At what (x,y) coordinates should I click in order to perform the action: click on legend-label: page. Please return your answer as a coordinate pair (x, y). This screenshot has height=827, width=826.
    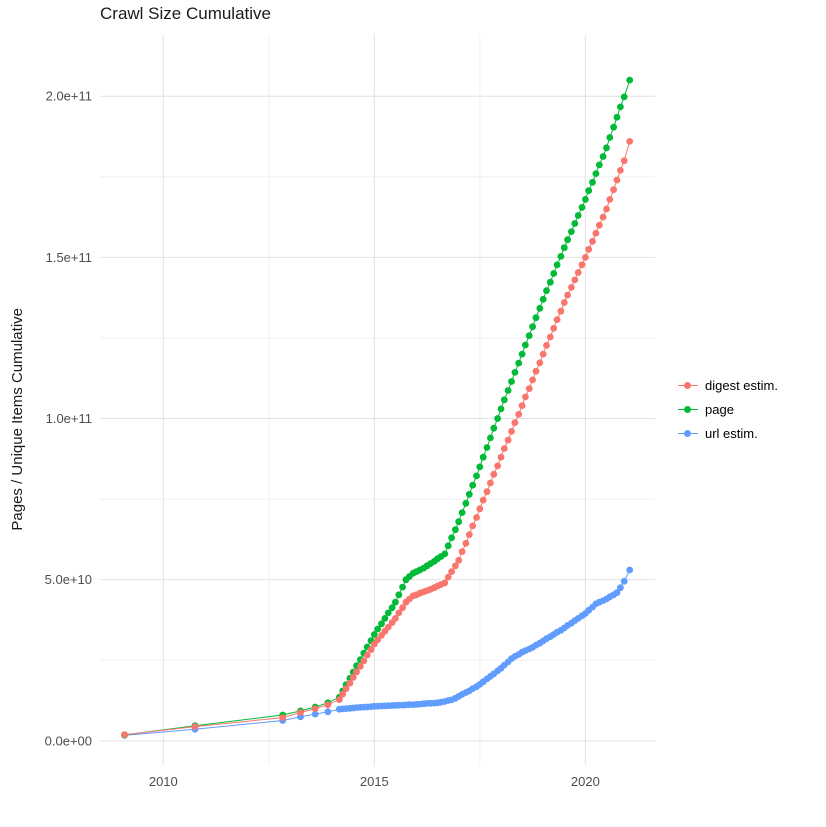
    Looking at the image, I should click on (719, 409).